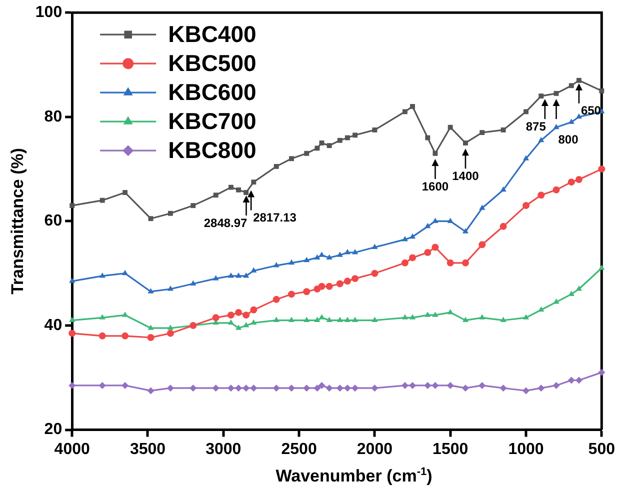 Image resolution: width=618 pixels, height=497 pixels. Describe the element at coordinates (53, 429) in the screenshot. I see `y-tick-label: 20` at that location.